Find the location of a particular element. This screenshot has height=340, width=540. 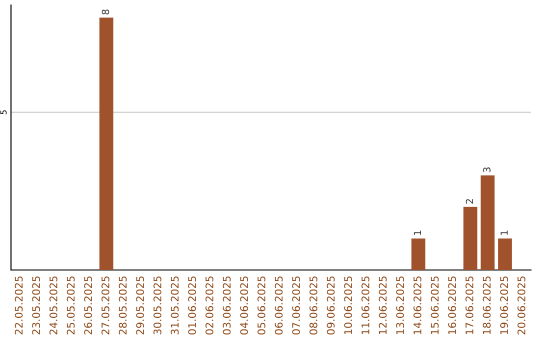

x-tick-label: 29.05.2025 is located at coordinates (140, 305).